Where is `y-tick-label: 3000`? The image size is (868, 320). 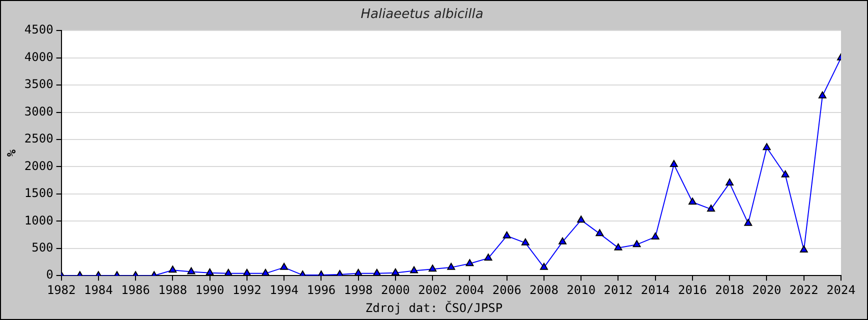
y-tick-label: 3000 is located at coordinates (39, 111).